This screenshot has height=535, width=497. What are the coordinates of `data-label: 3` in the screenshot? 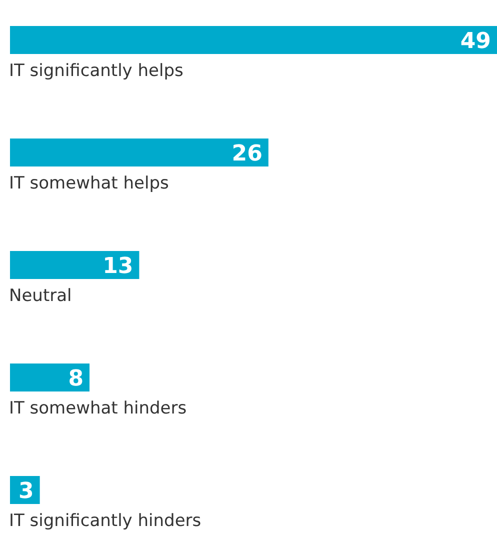 It's located at (26, 491).